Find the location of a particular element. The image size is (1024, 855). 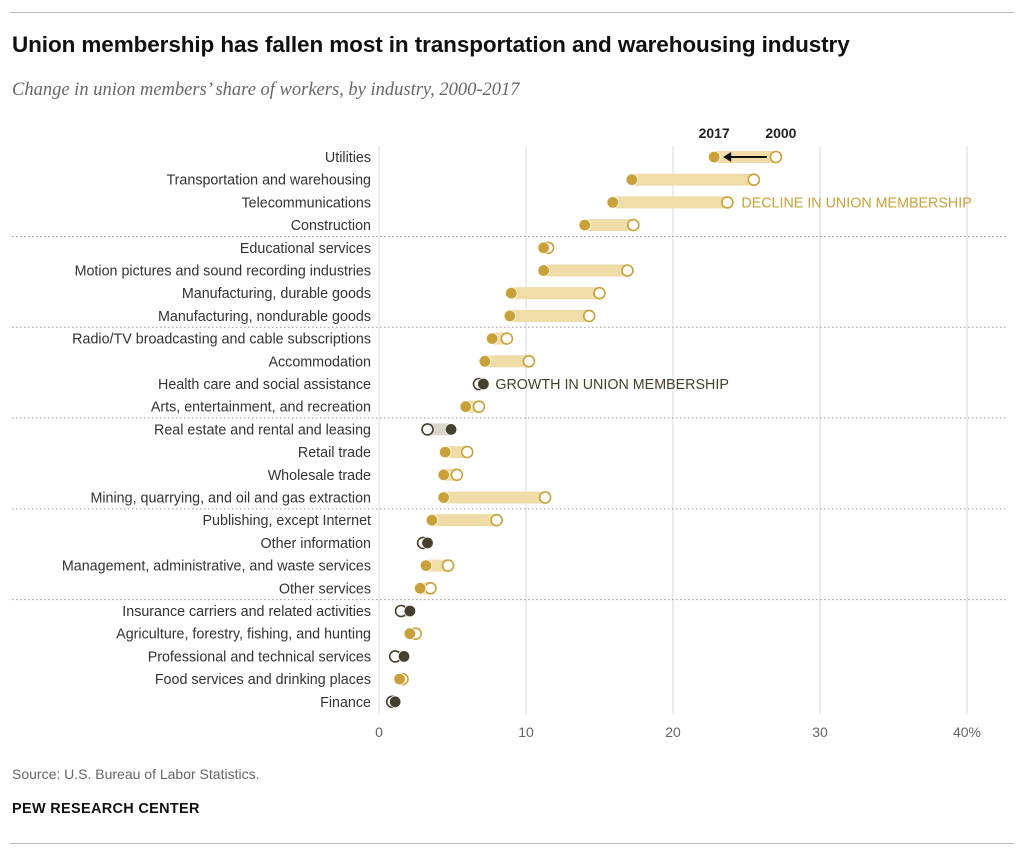

industry-label: Health care and social assistance is located at coordinates (264, 385).